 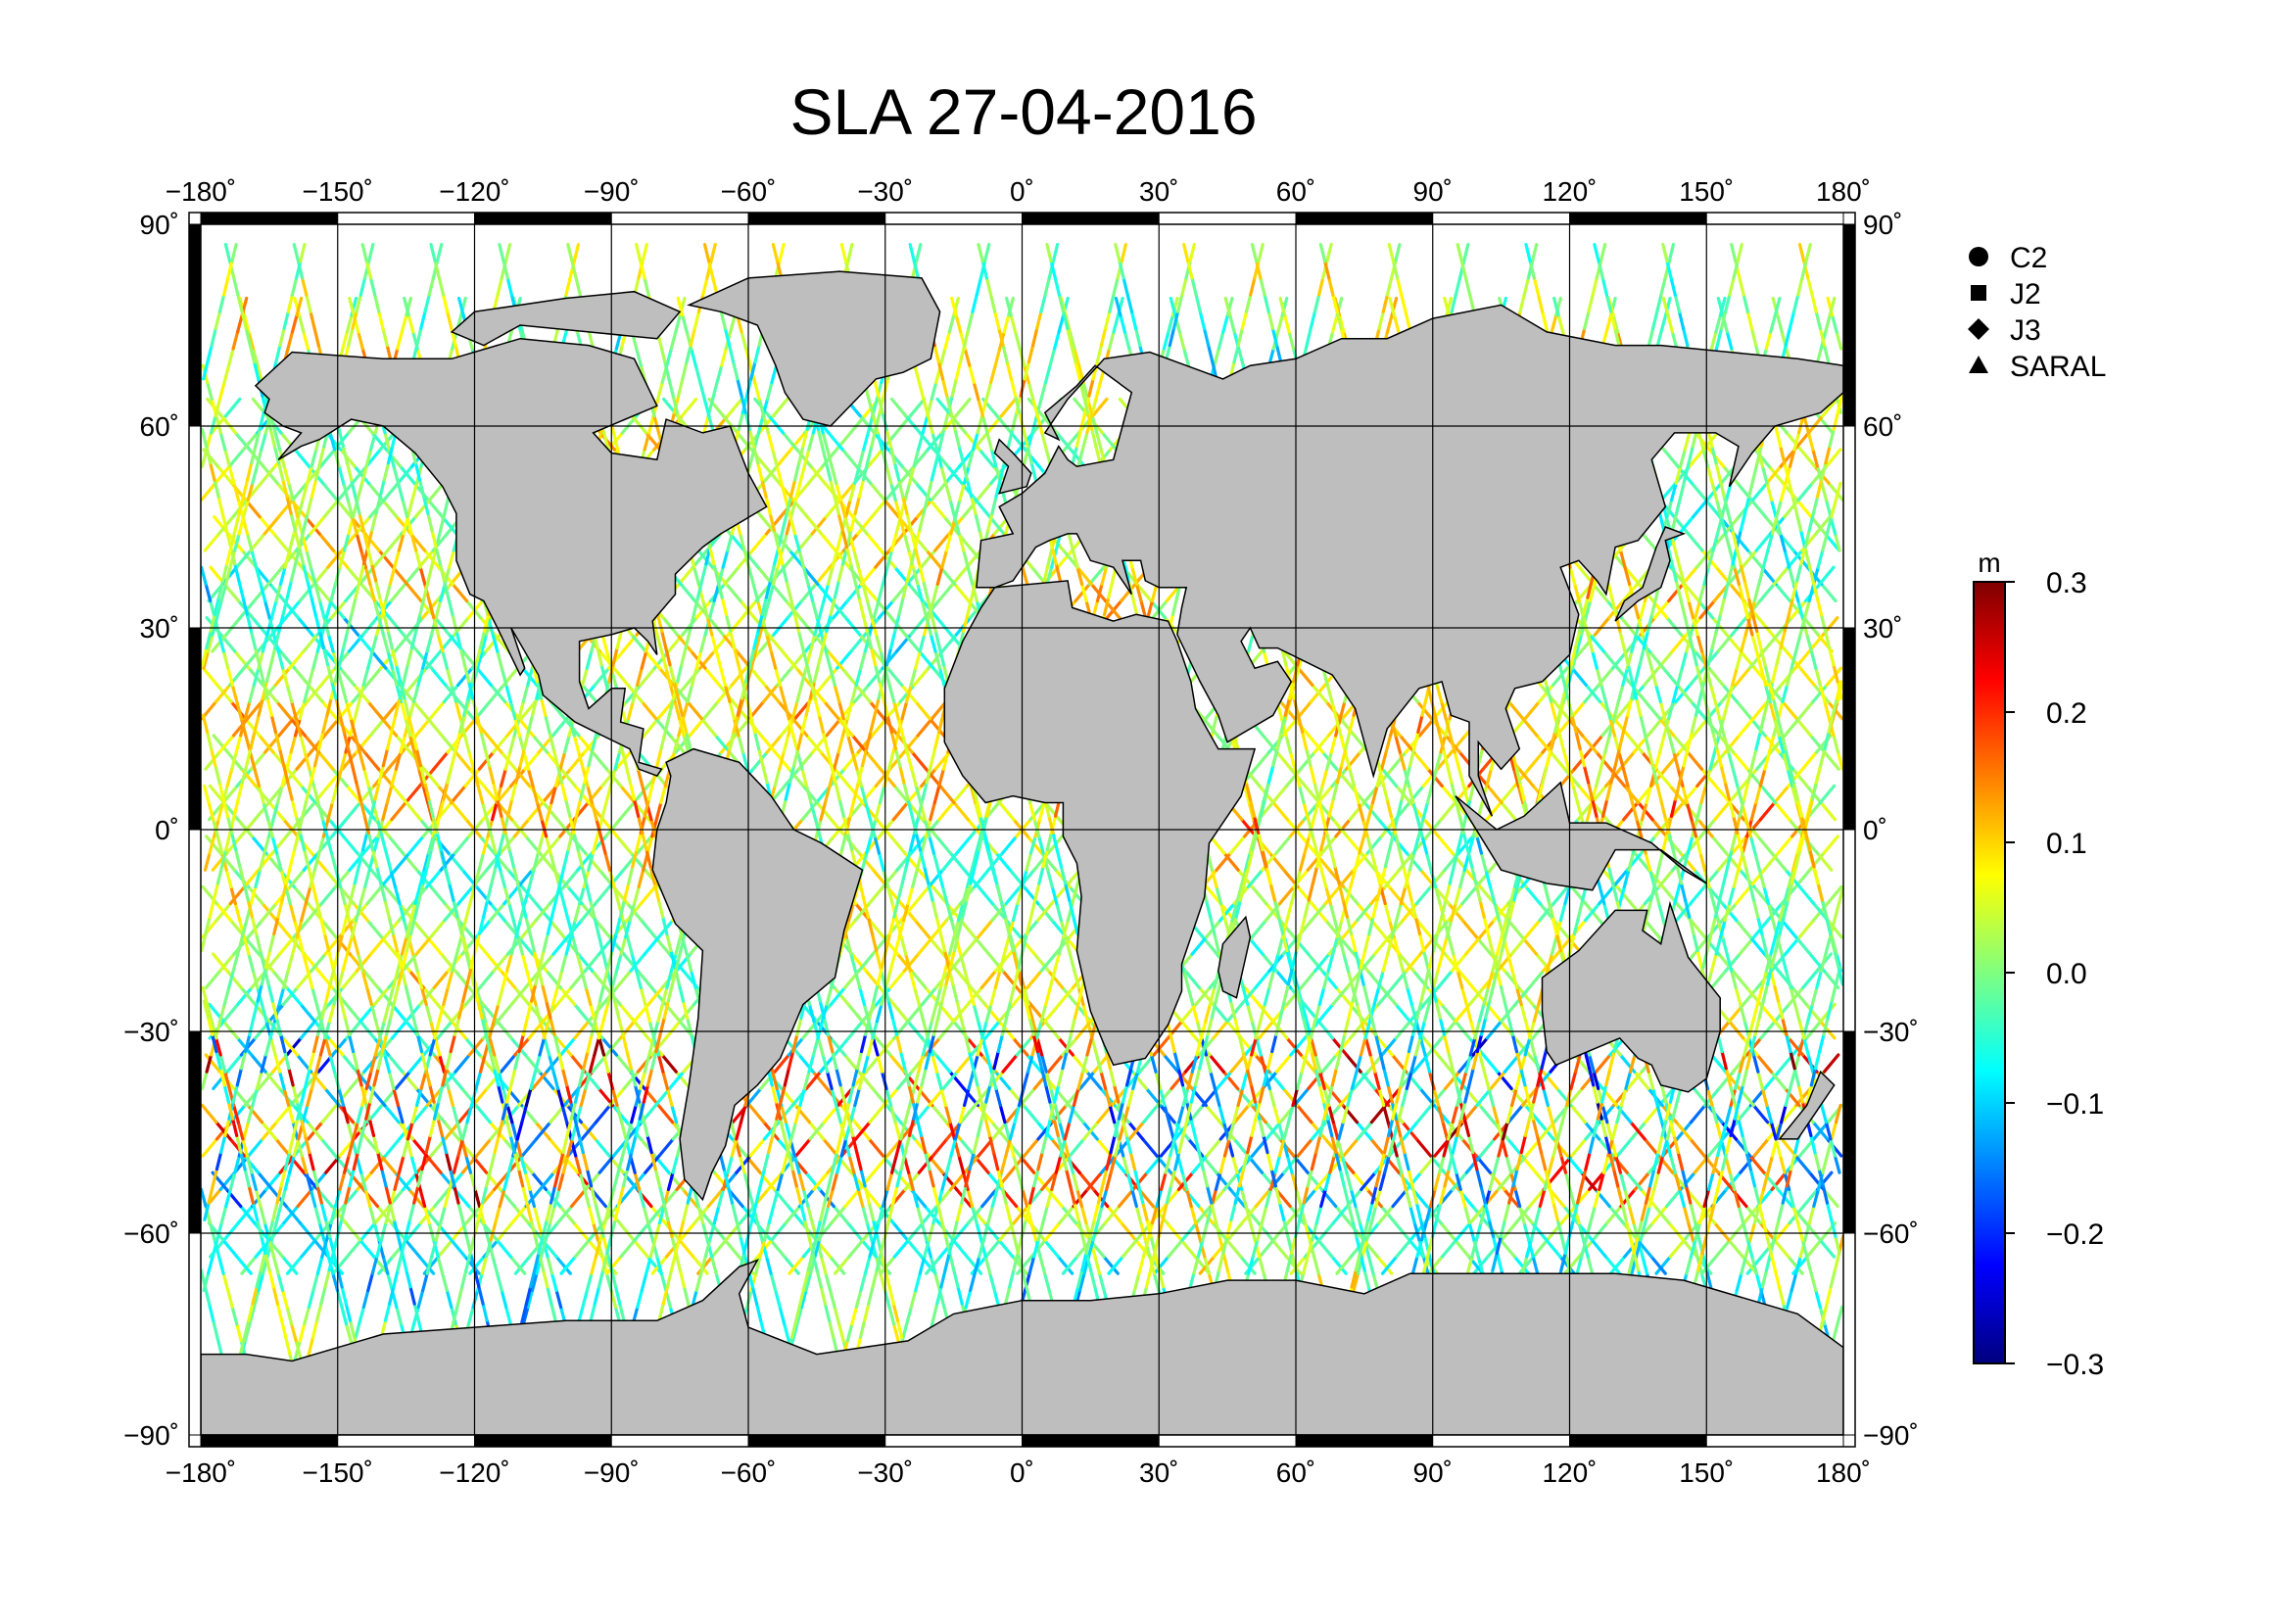 I want to click on lon-tick-top: 30˚, so click(x=1158, y=191).